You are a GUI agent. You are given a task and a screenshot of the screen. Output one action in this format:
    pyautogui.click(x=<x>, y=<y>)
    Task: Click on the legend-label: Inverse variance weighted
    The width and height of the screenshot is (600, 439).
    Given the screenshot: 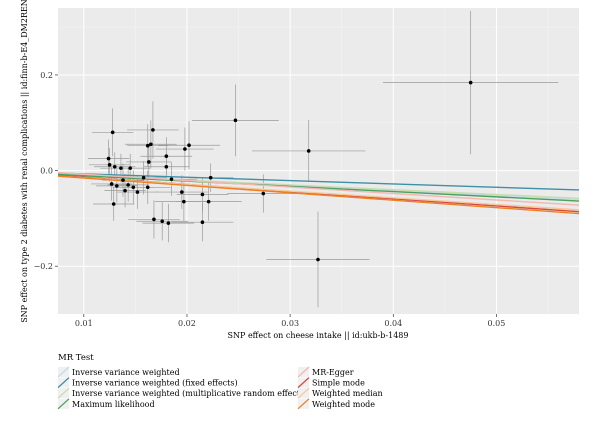 What is the action you would take?
    pyautogui.click(x=126, y=372)
    